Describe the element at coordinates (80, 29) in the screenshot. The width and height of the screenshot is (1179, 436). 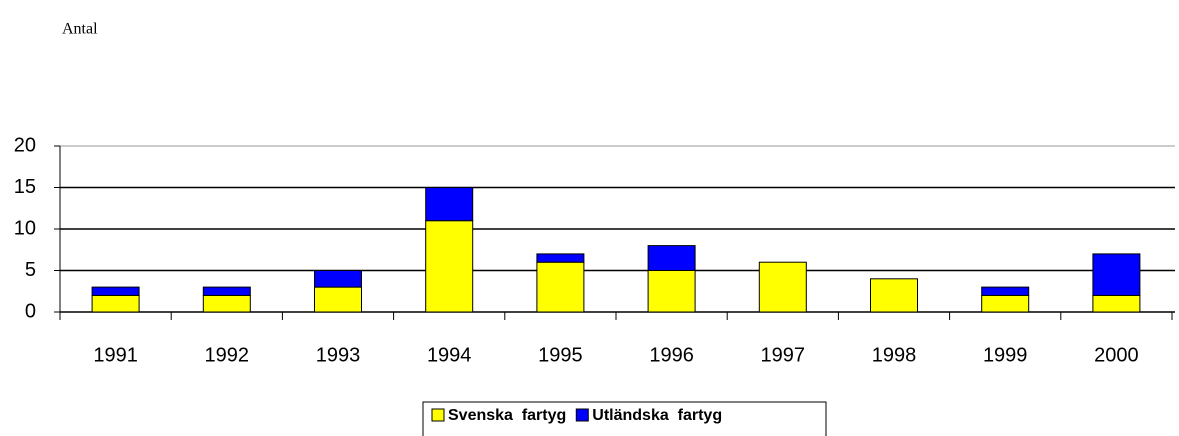
I see `y-axis-label: Antal` at that location.